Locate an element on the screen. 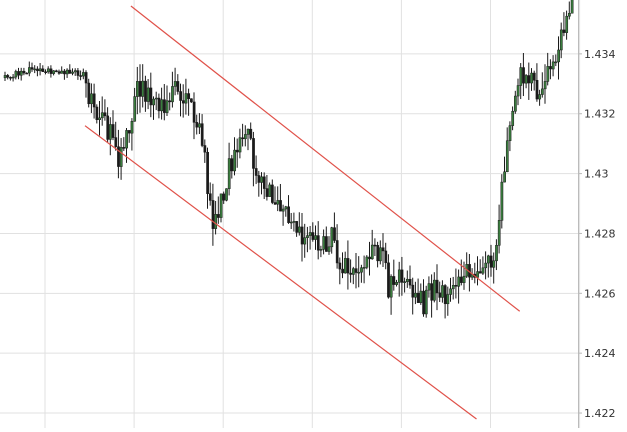 The height and width of the screenshot is (432, 627). y-tick-label: 1.434 is located at coordinates (600, 54).